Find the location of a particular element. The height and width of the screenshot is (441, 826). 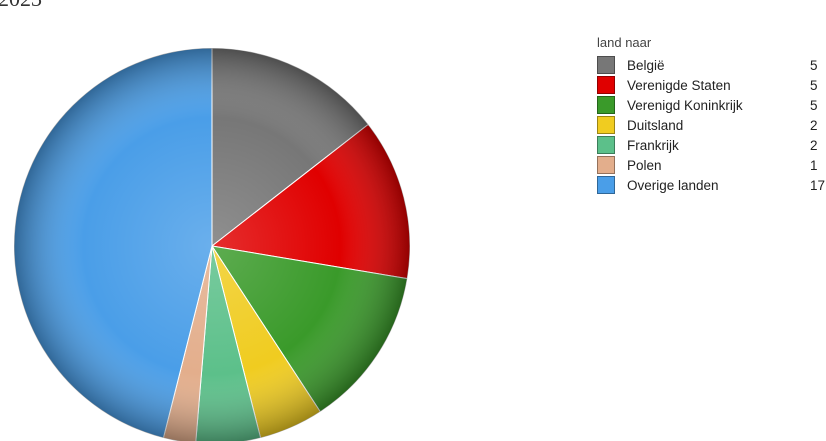

chart-title: 2023 is located at coordinates (21, 6).